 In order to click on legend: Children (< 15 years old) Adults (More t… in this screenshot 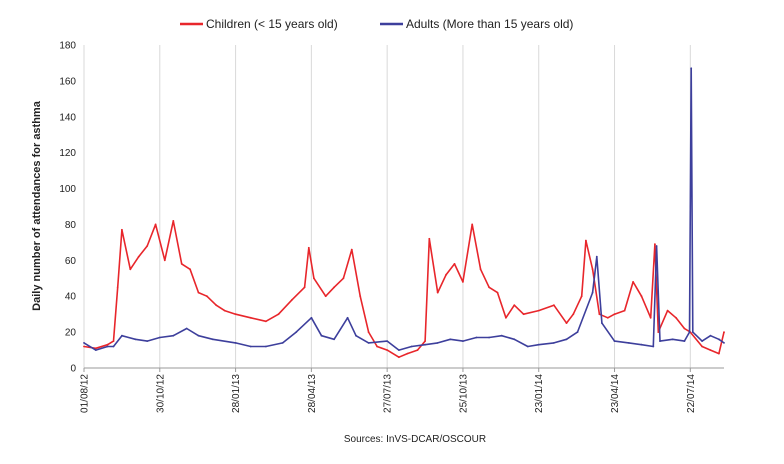, I will do `click(376, 24)`.